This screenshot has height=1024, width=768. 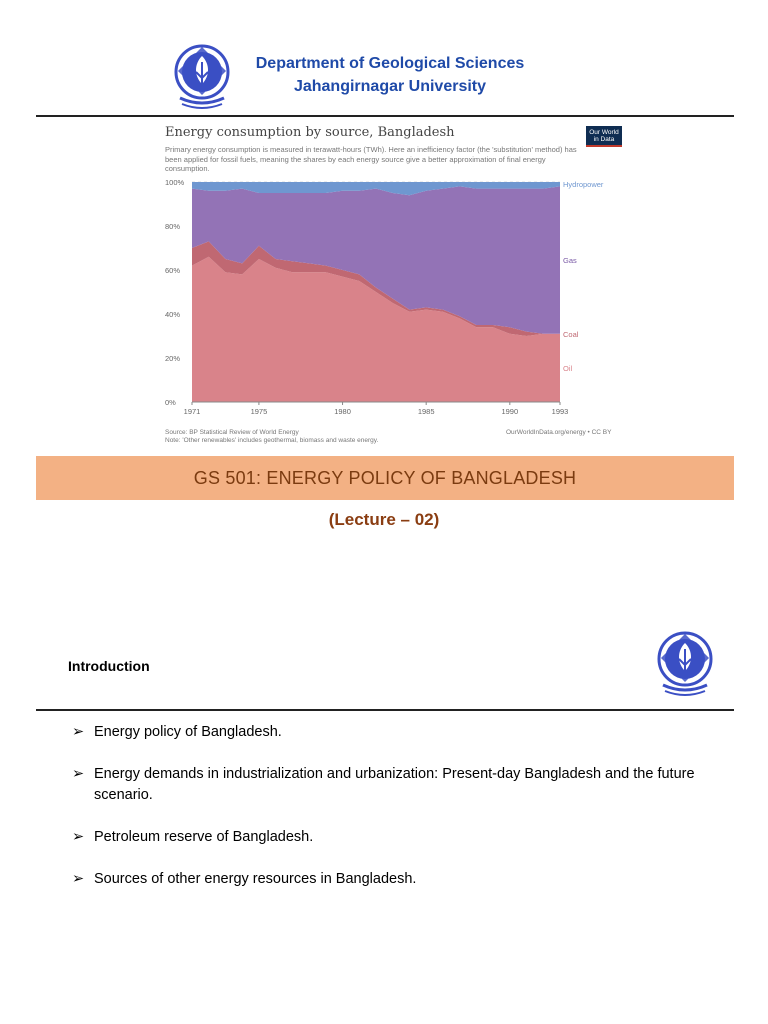 I want to click on intro-divider, so click(x=385, y=710).